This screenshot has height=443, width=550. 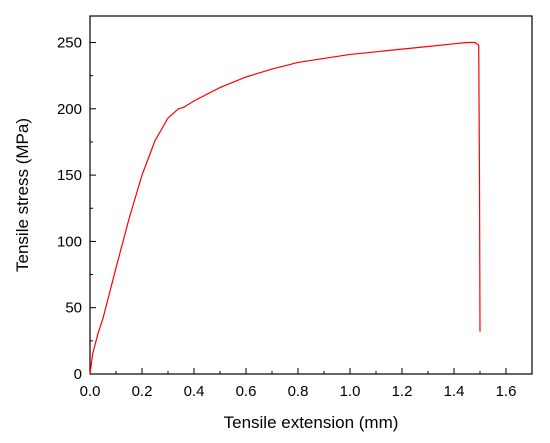 I want to click on x-tick-label: 0.0, so click(x=90, y=391).